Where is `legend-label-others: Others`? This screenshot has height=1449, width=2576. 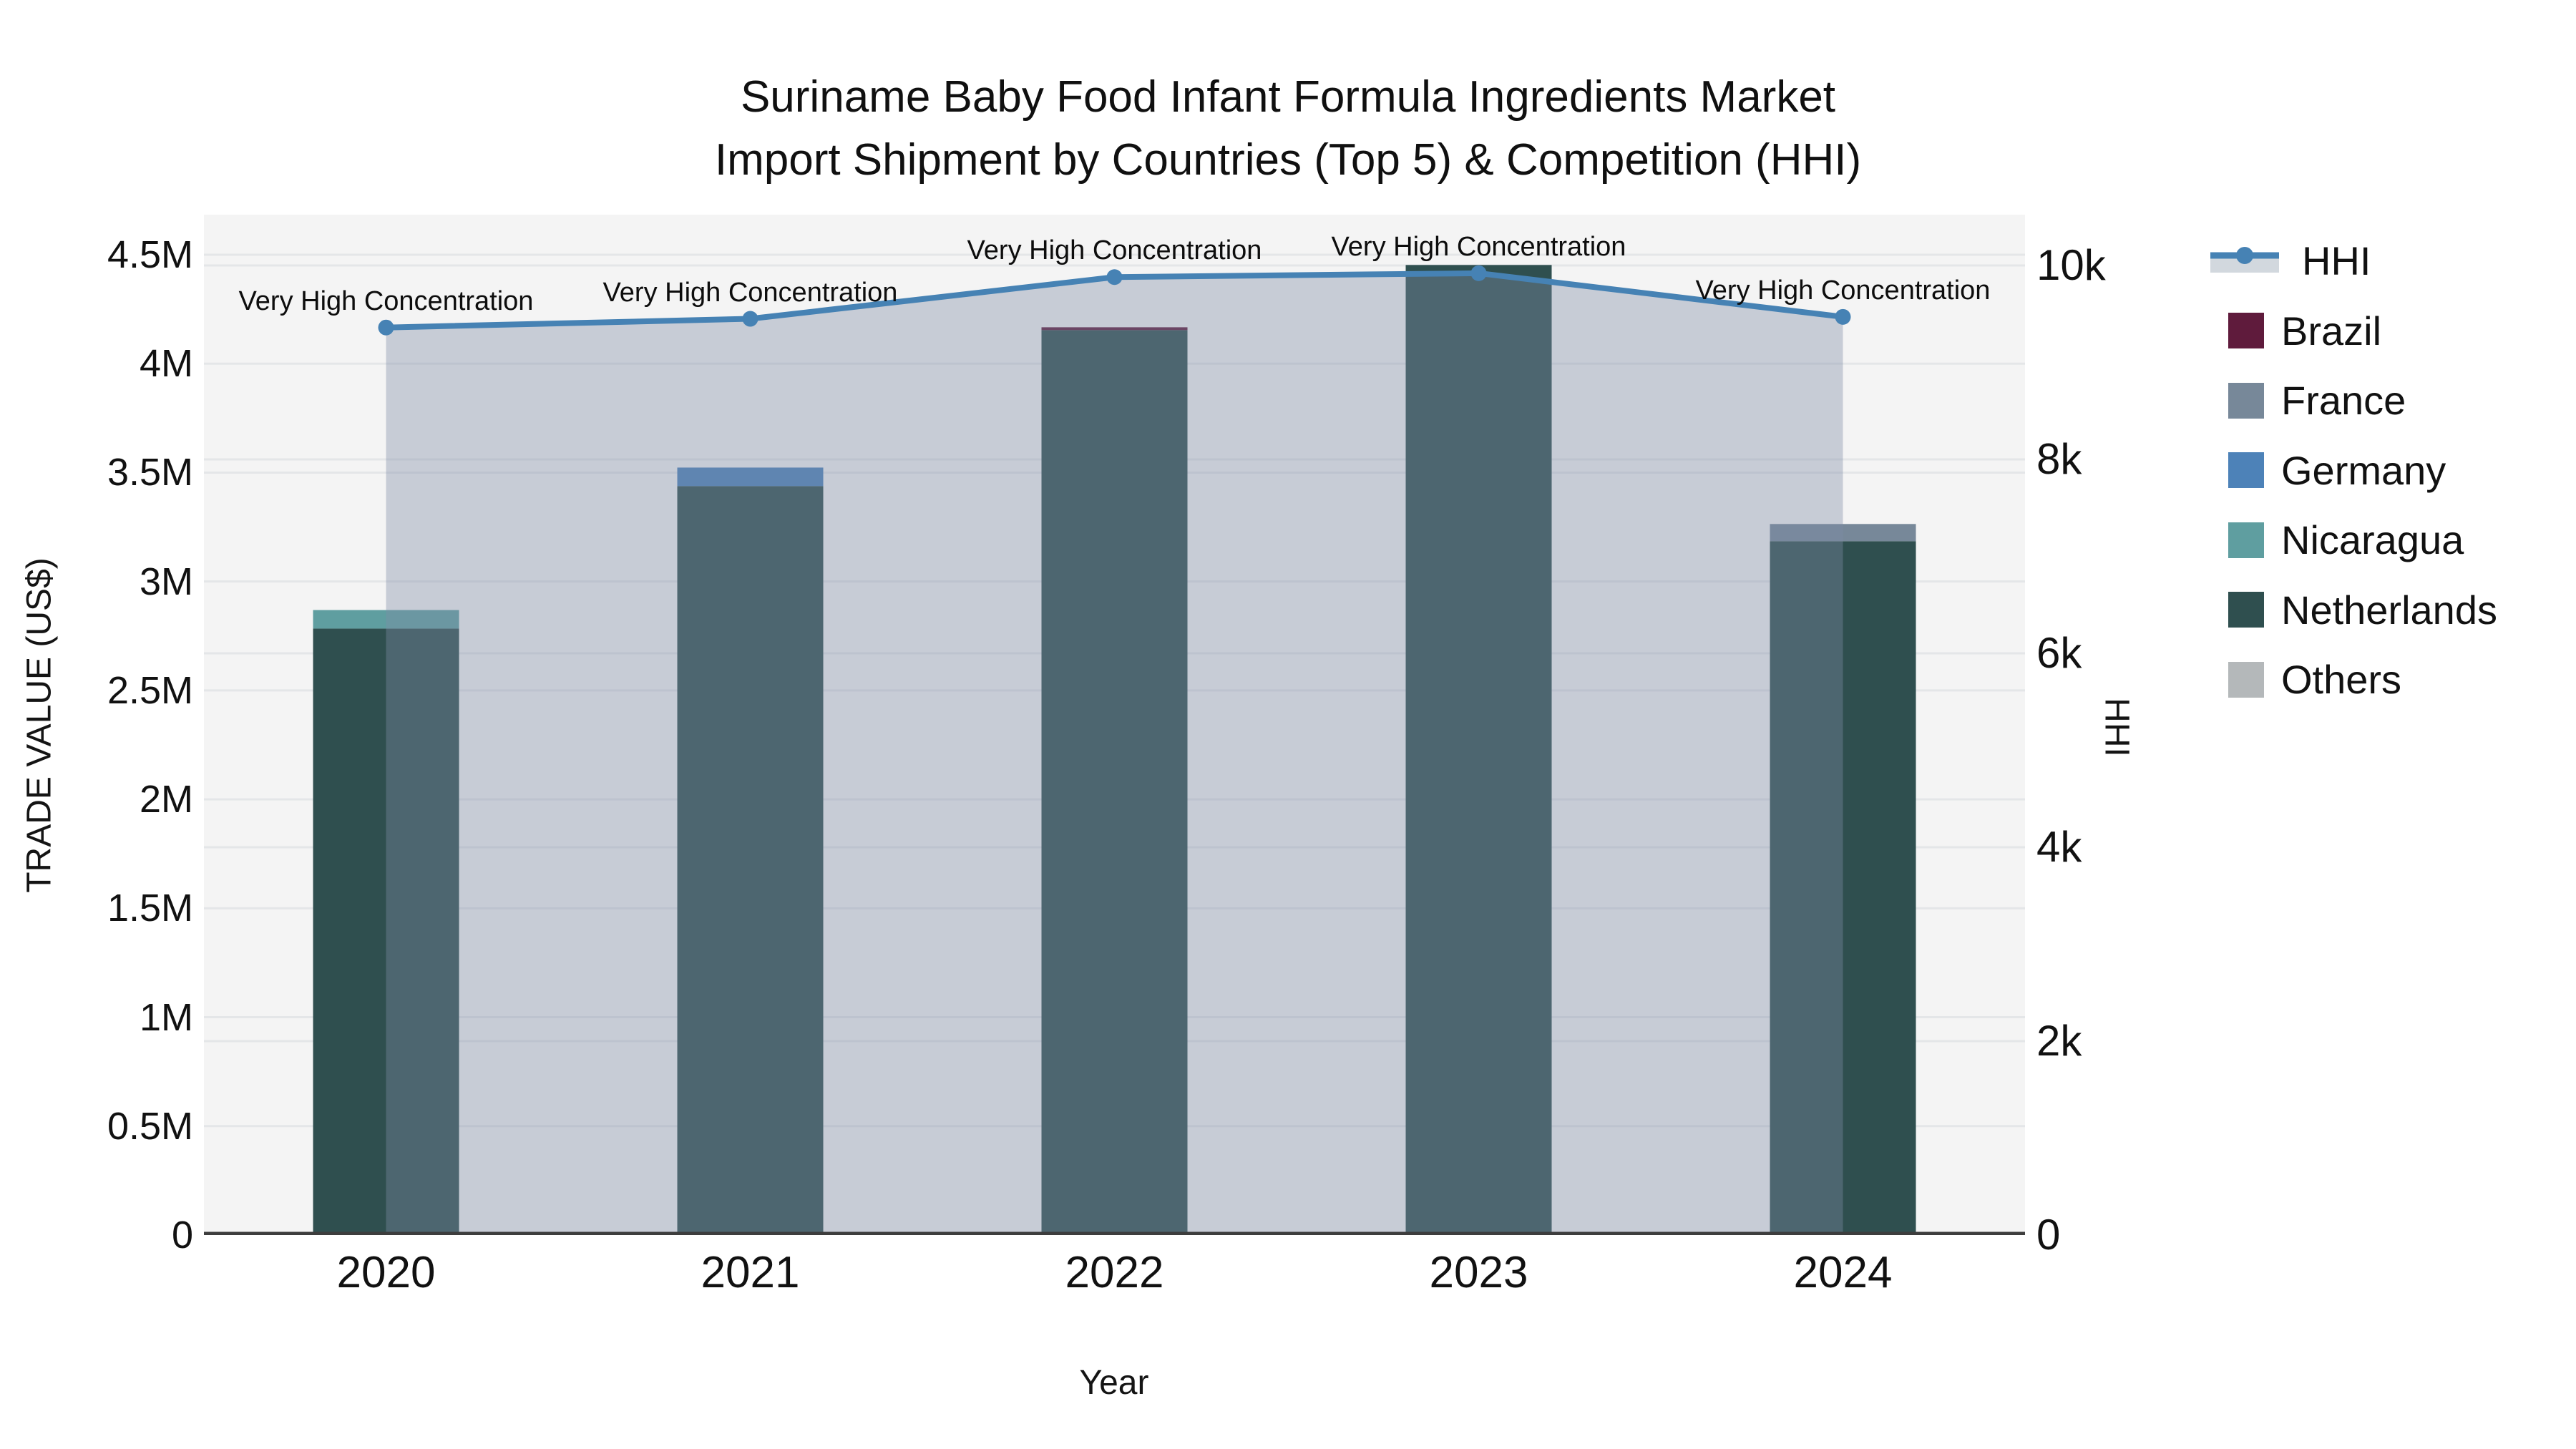
legend-label-others: Others is located at coordinates (2341, 679).